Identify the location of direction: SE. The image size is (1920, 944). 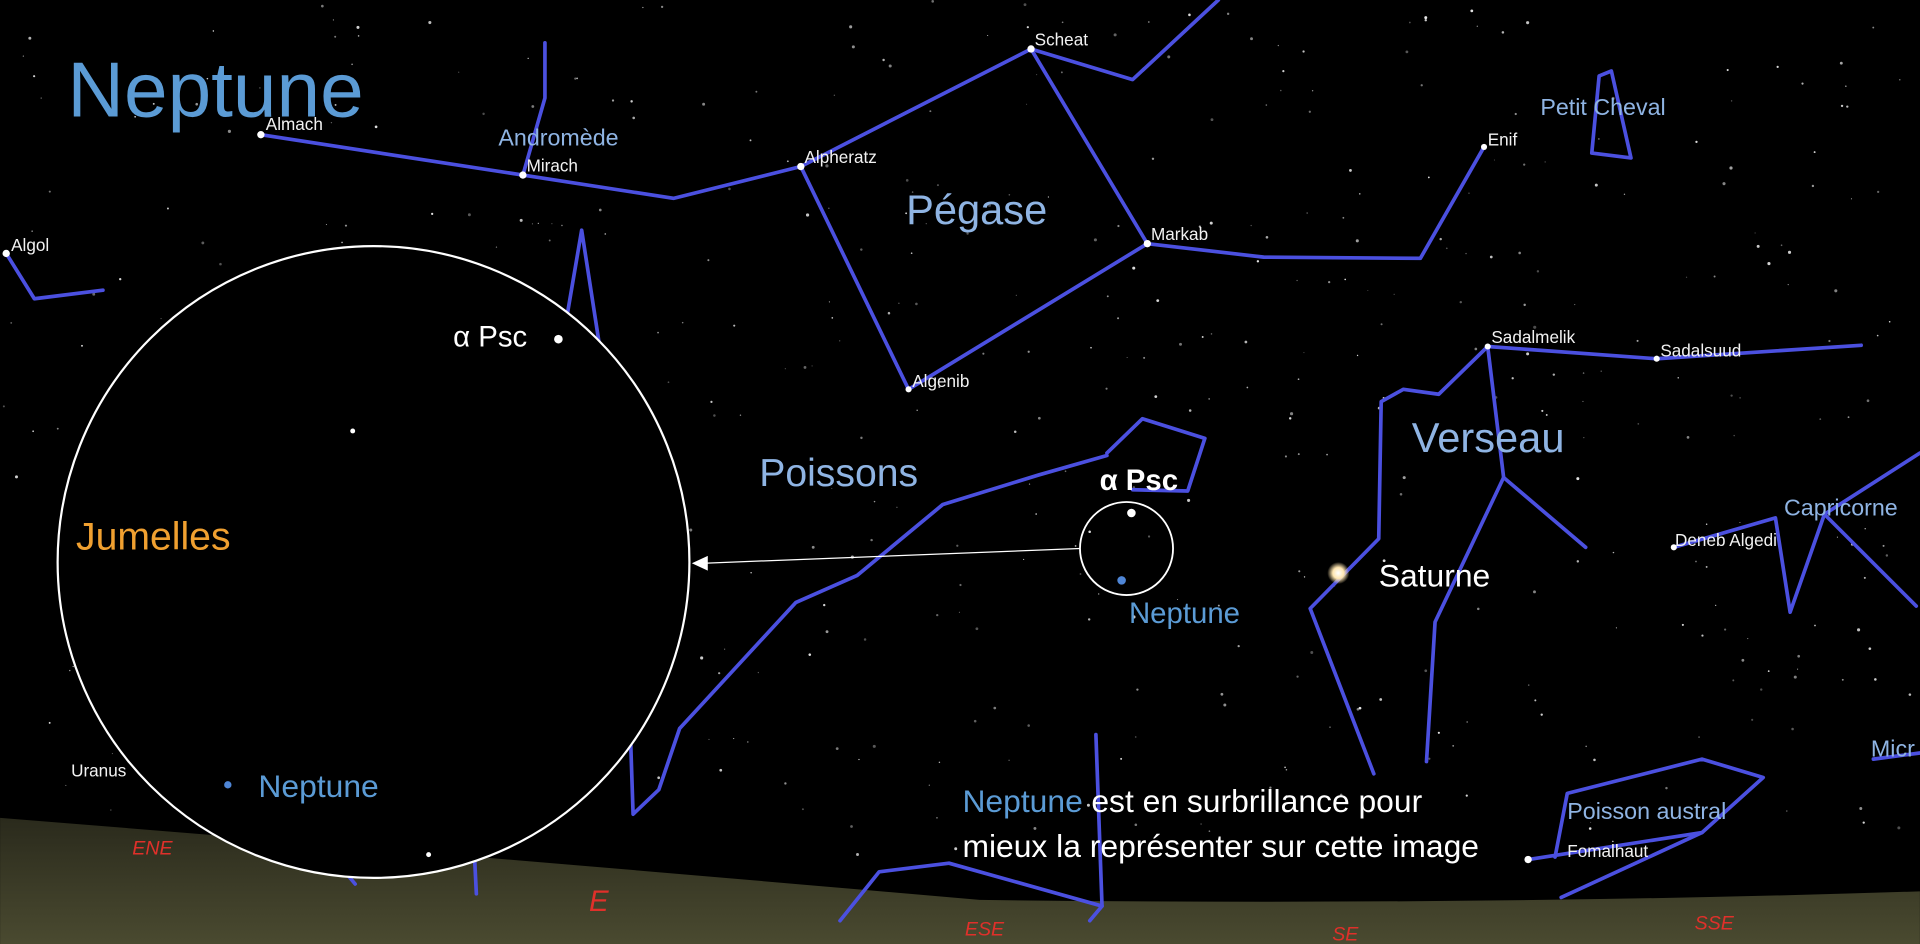
(1345, 933).